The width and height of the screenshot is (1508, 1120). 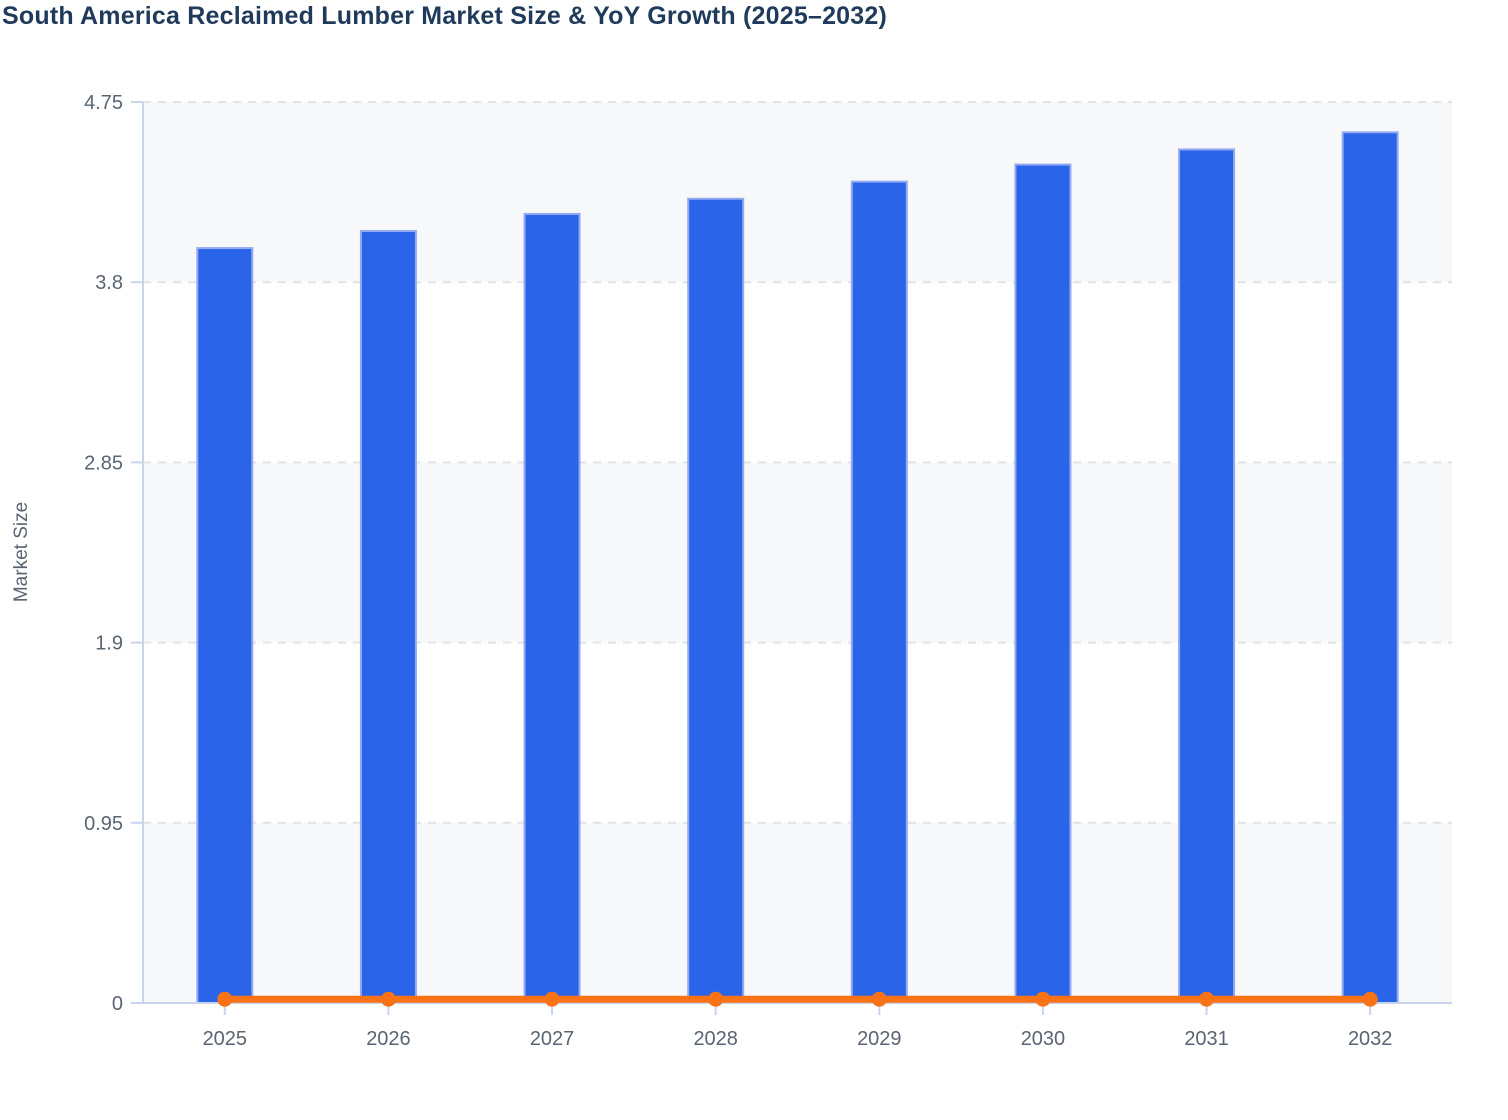 I want to click on bar-2027, so click(x=552, y=608).